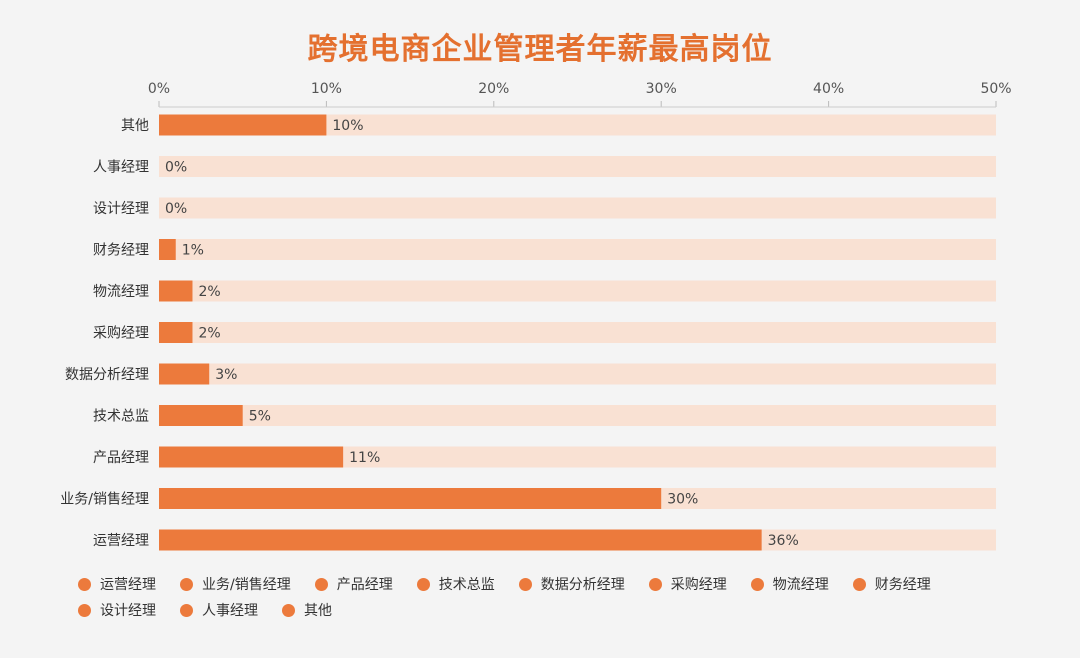 The width and height of the screenshot is (1080, 658). What do you see at coordinates (226, 375) in the screenshot?
I see `data-label: 3%` at bounding box center [226, 375].